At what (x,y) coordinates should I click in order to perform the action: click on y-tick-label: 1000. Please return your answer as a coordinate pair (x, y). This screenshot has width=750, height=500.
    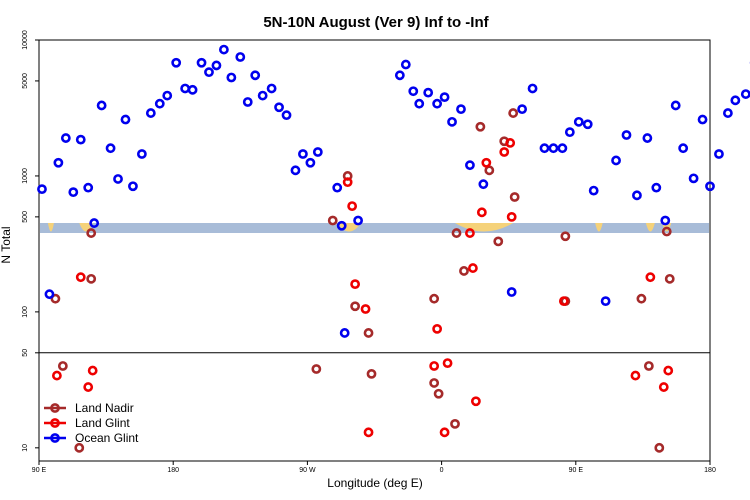
    Looking at the image, I should click on (25, 176).